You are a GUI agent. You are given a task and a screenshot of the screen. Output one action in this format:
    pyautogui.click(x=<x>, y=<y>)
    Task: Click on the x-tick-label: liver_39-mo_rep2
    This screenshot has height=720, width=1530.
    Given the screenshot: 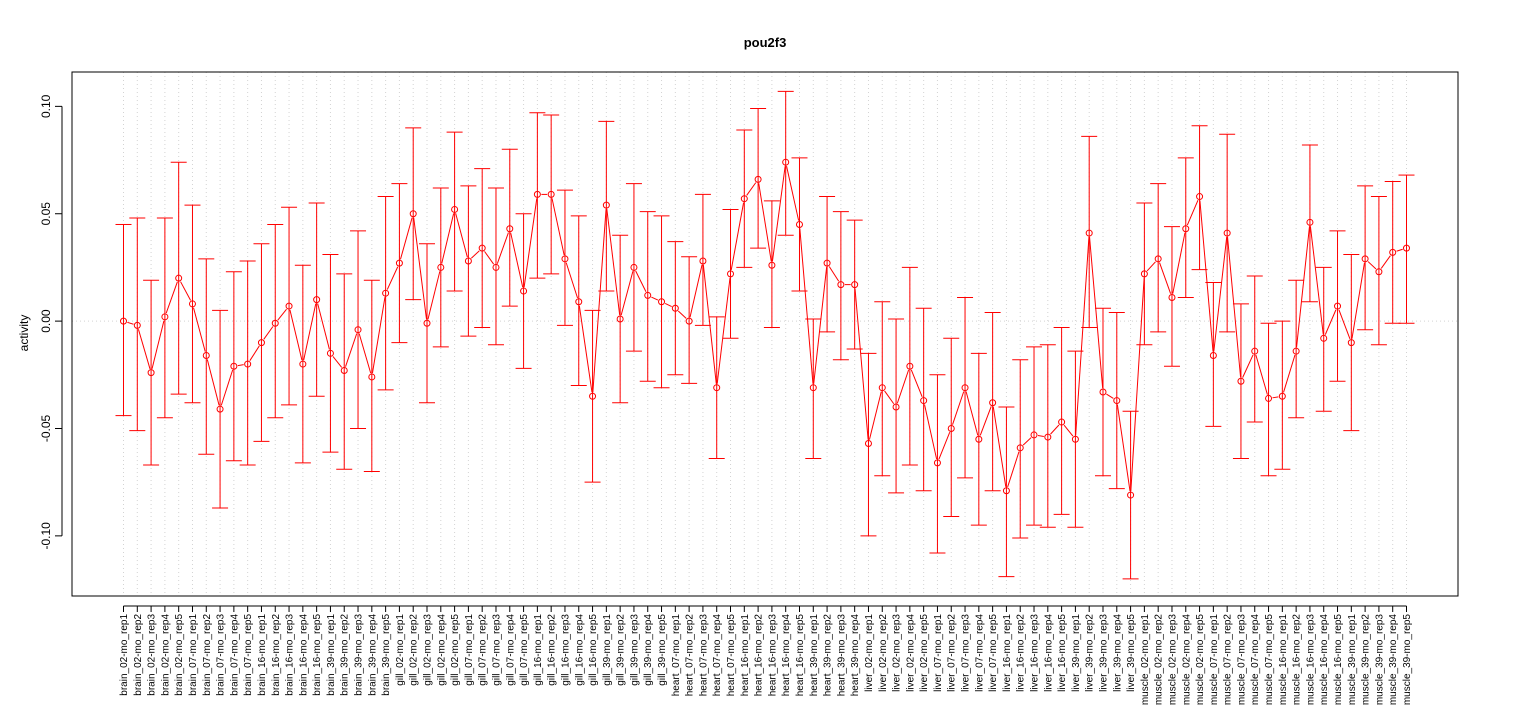 What is the action you would take?
    pyautogui.click(x=1090, y=653)
    